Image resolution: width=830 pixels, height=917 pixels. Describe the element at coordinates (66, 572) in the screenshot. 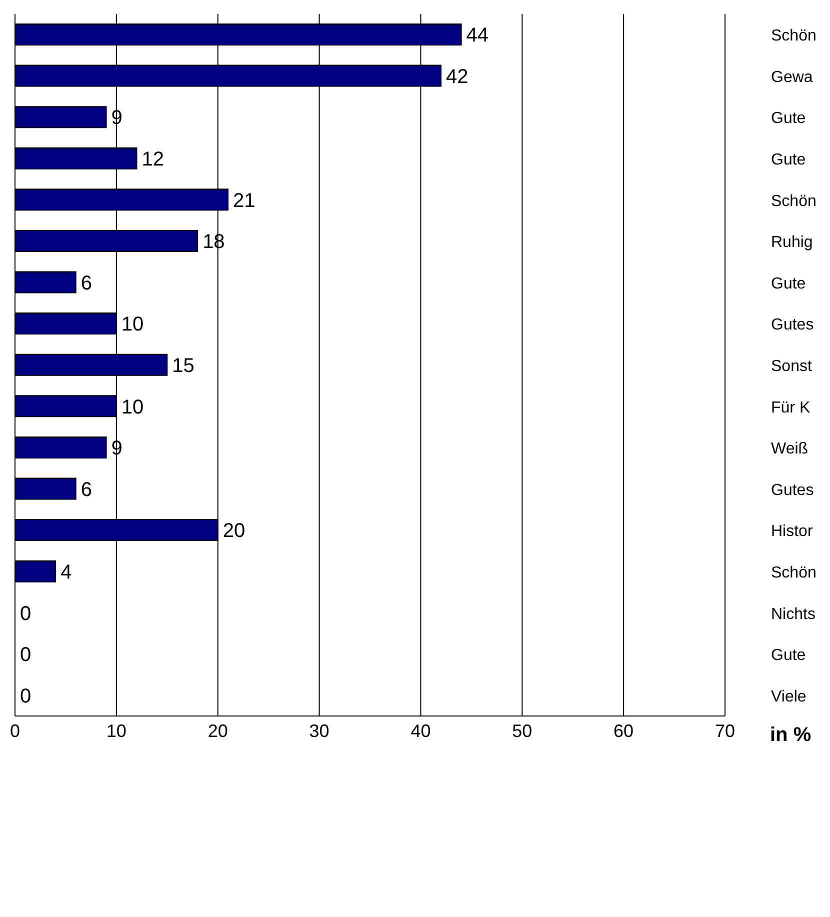

I see `data-label: 4` at that location.